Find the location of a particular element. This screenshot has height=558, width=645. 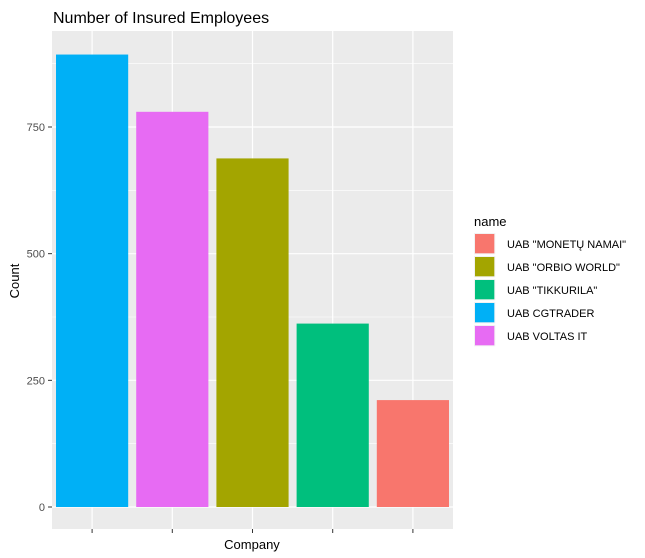

x-axis is located at coordinates (252, 531).